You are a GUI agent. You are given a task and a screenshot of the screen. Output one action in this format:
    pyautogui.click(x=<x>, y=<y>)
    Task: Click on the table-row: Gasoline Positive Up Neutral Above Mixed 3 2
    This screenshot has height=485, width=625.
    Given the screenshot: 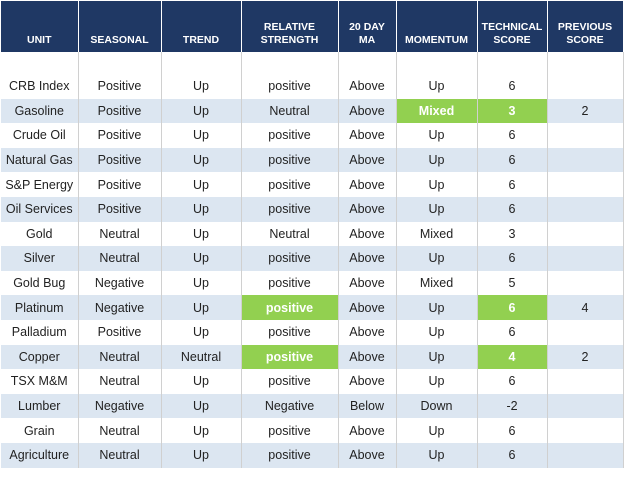 What is the action you would take?
    pyautogui.click(x=312, y=111)
    